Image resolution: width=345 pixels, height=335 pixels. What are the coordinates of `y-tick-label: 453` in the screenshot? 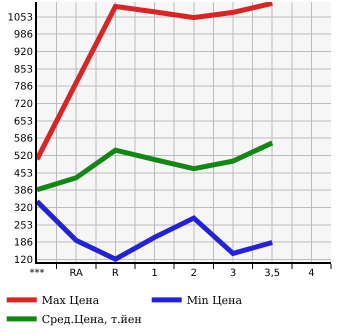 It's located at (23, 174).